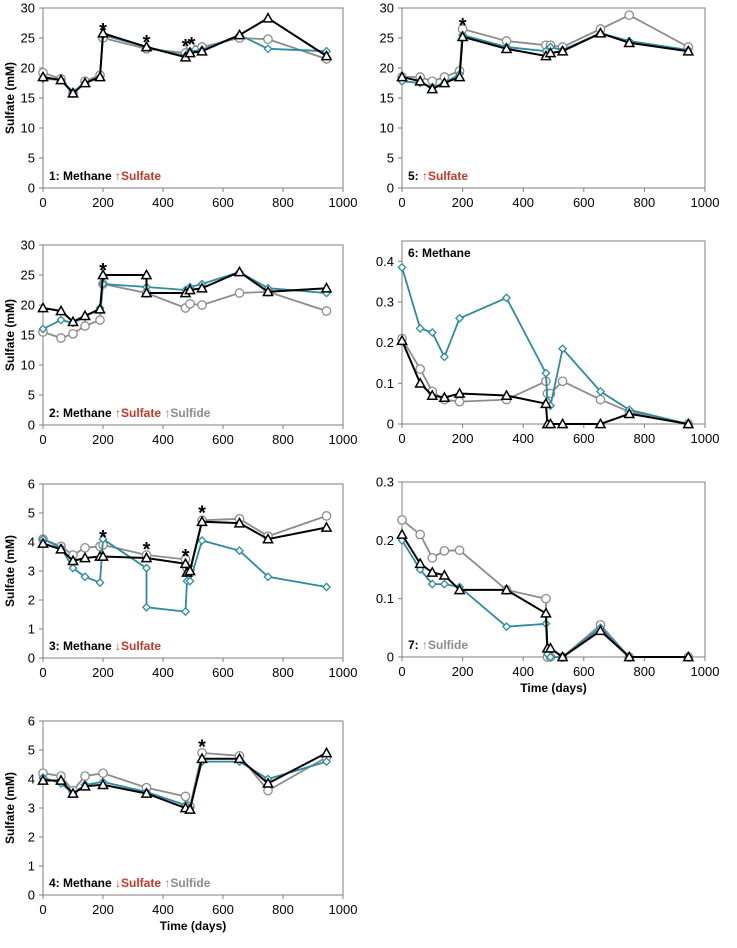 This screenshot has width=737, height=948. What do you see at coordinates (385, 261) in the screenshot?
I see `y-tick-label: 0.4` at bounding box center [385, 261].